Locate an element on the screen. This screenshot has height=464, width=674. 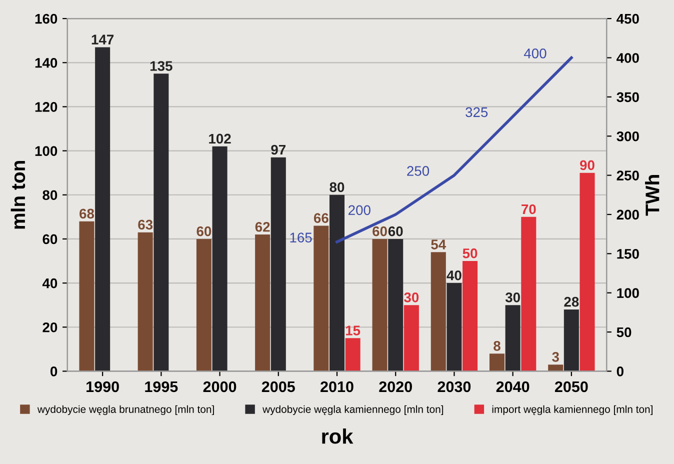
y-tick-label: 80 is located at coordinates (50, 195).